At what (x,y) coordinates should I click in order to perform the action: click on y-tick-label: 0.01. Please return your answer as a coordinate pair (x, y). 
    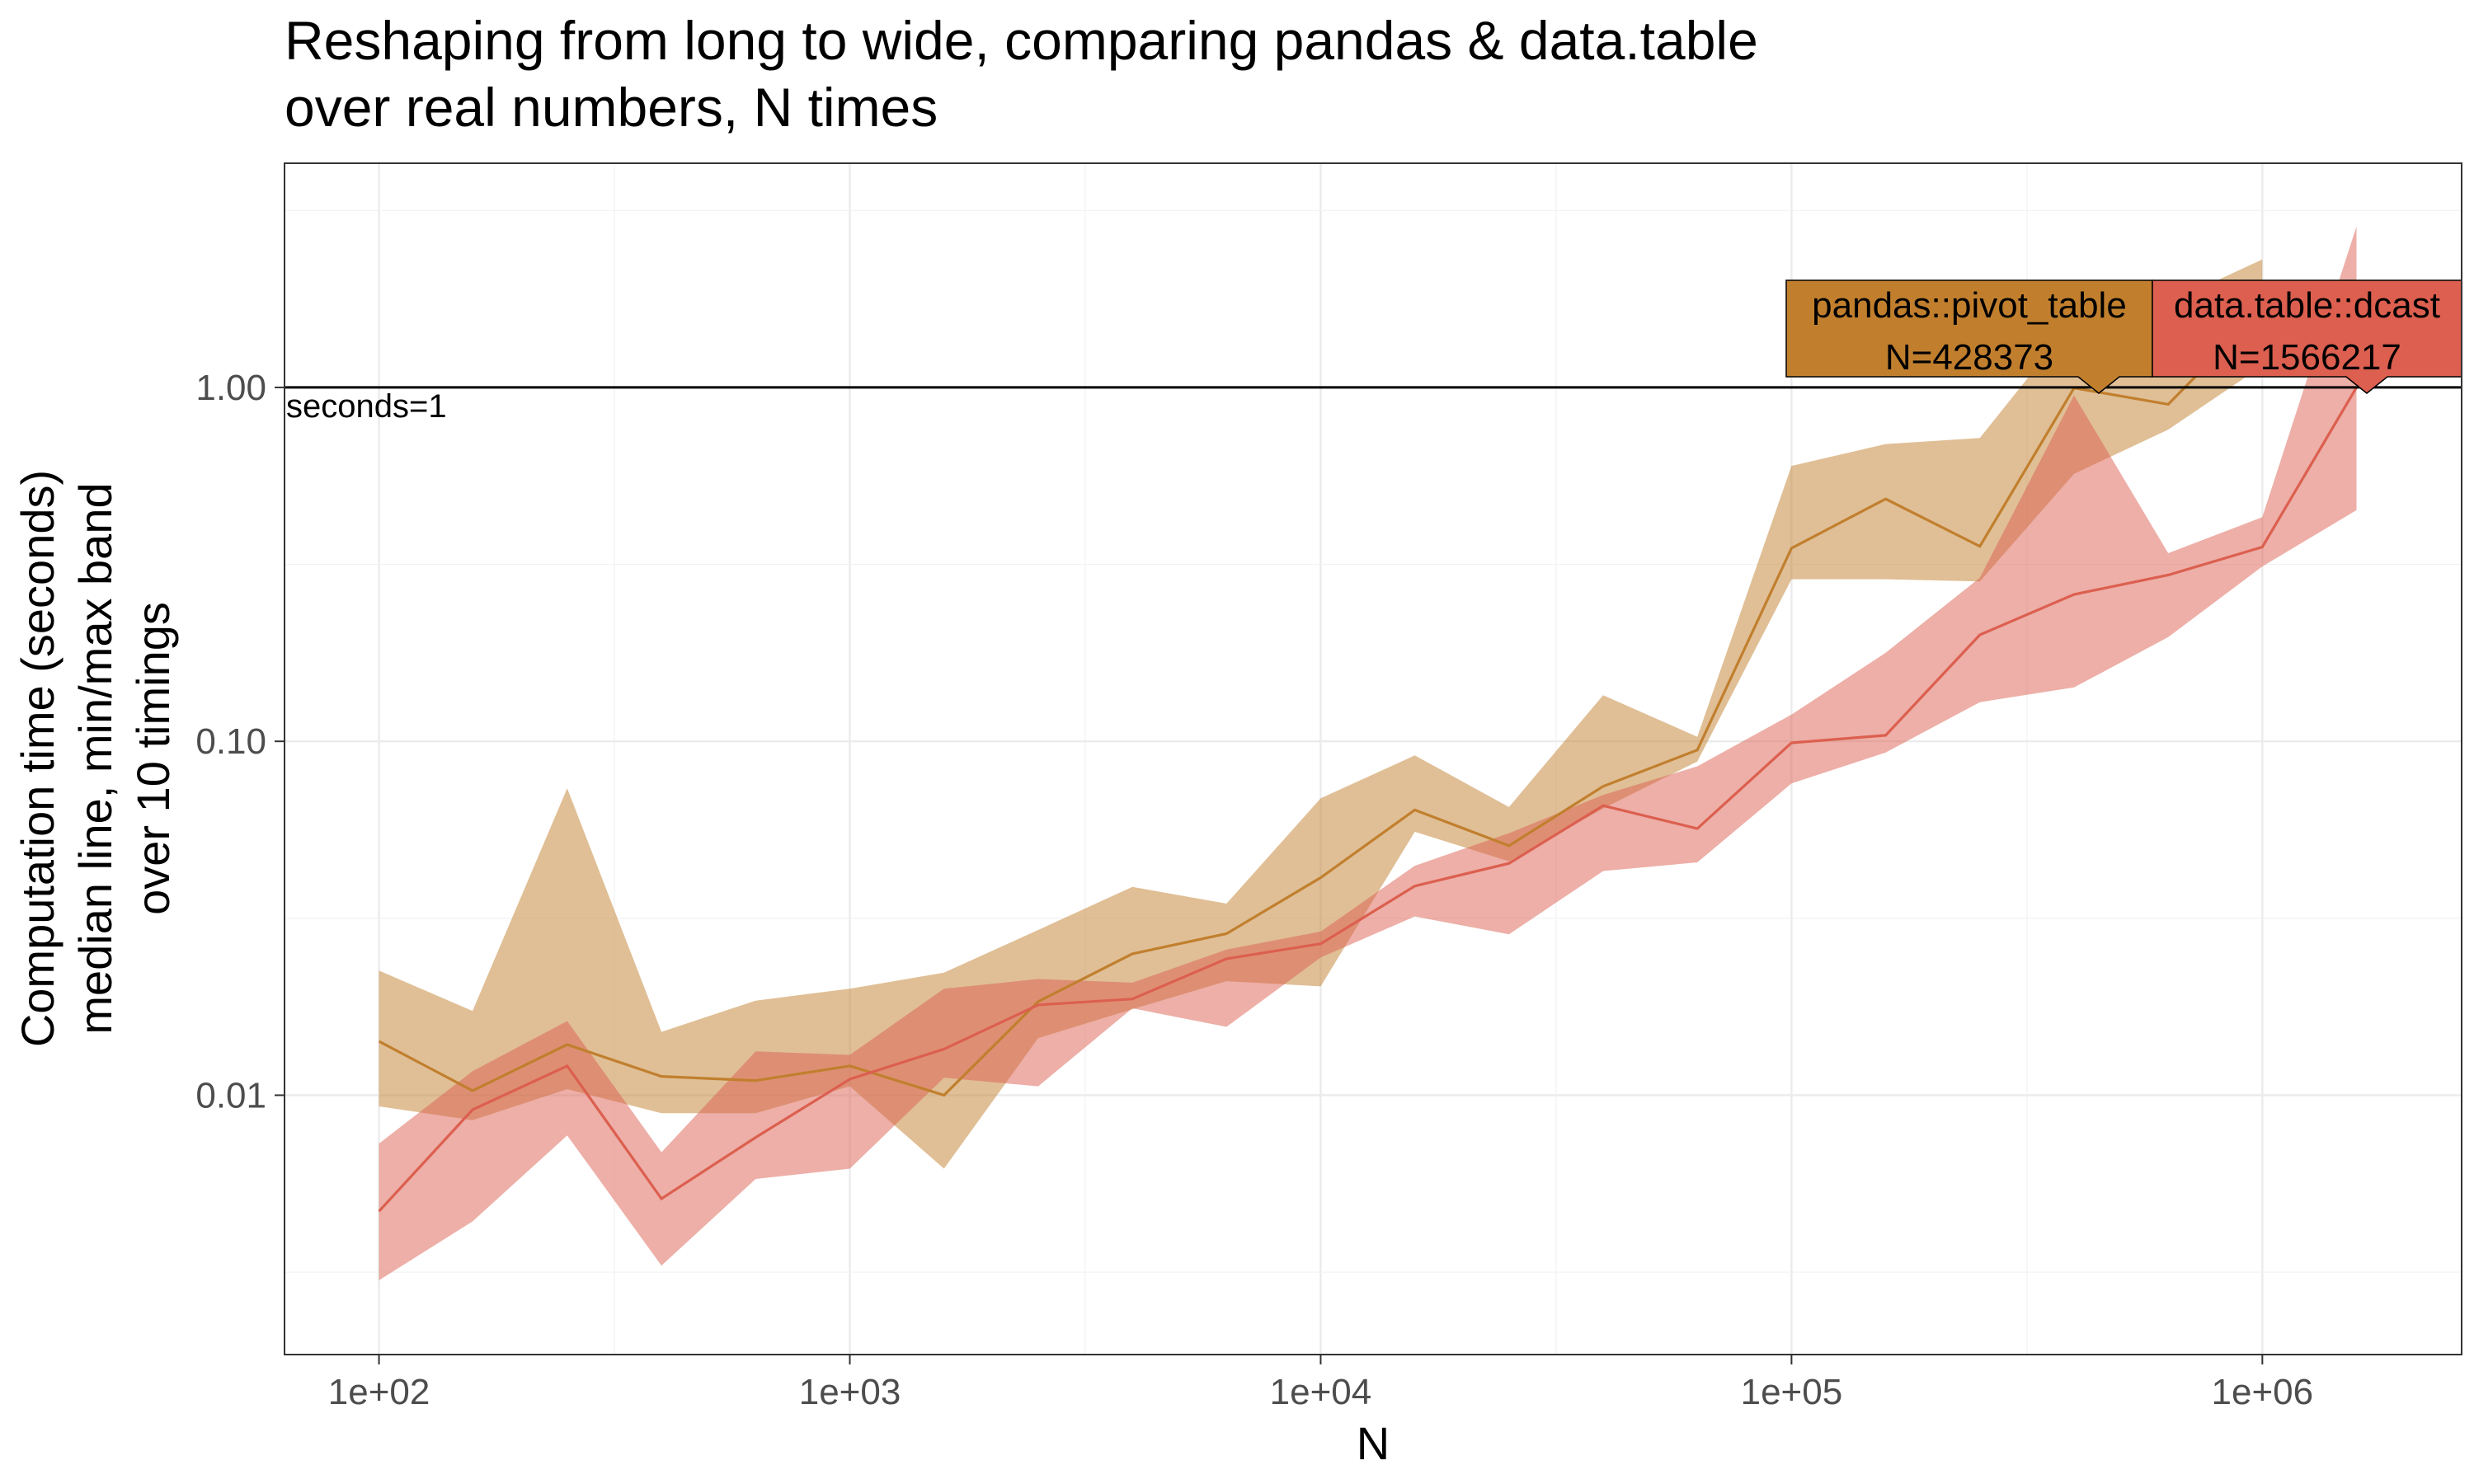
    Looking at the image, I should click on (230, 1095).